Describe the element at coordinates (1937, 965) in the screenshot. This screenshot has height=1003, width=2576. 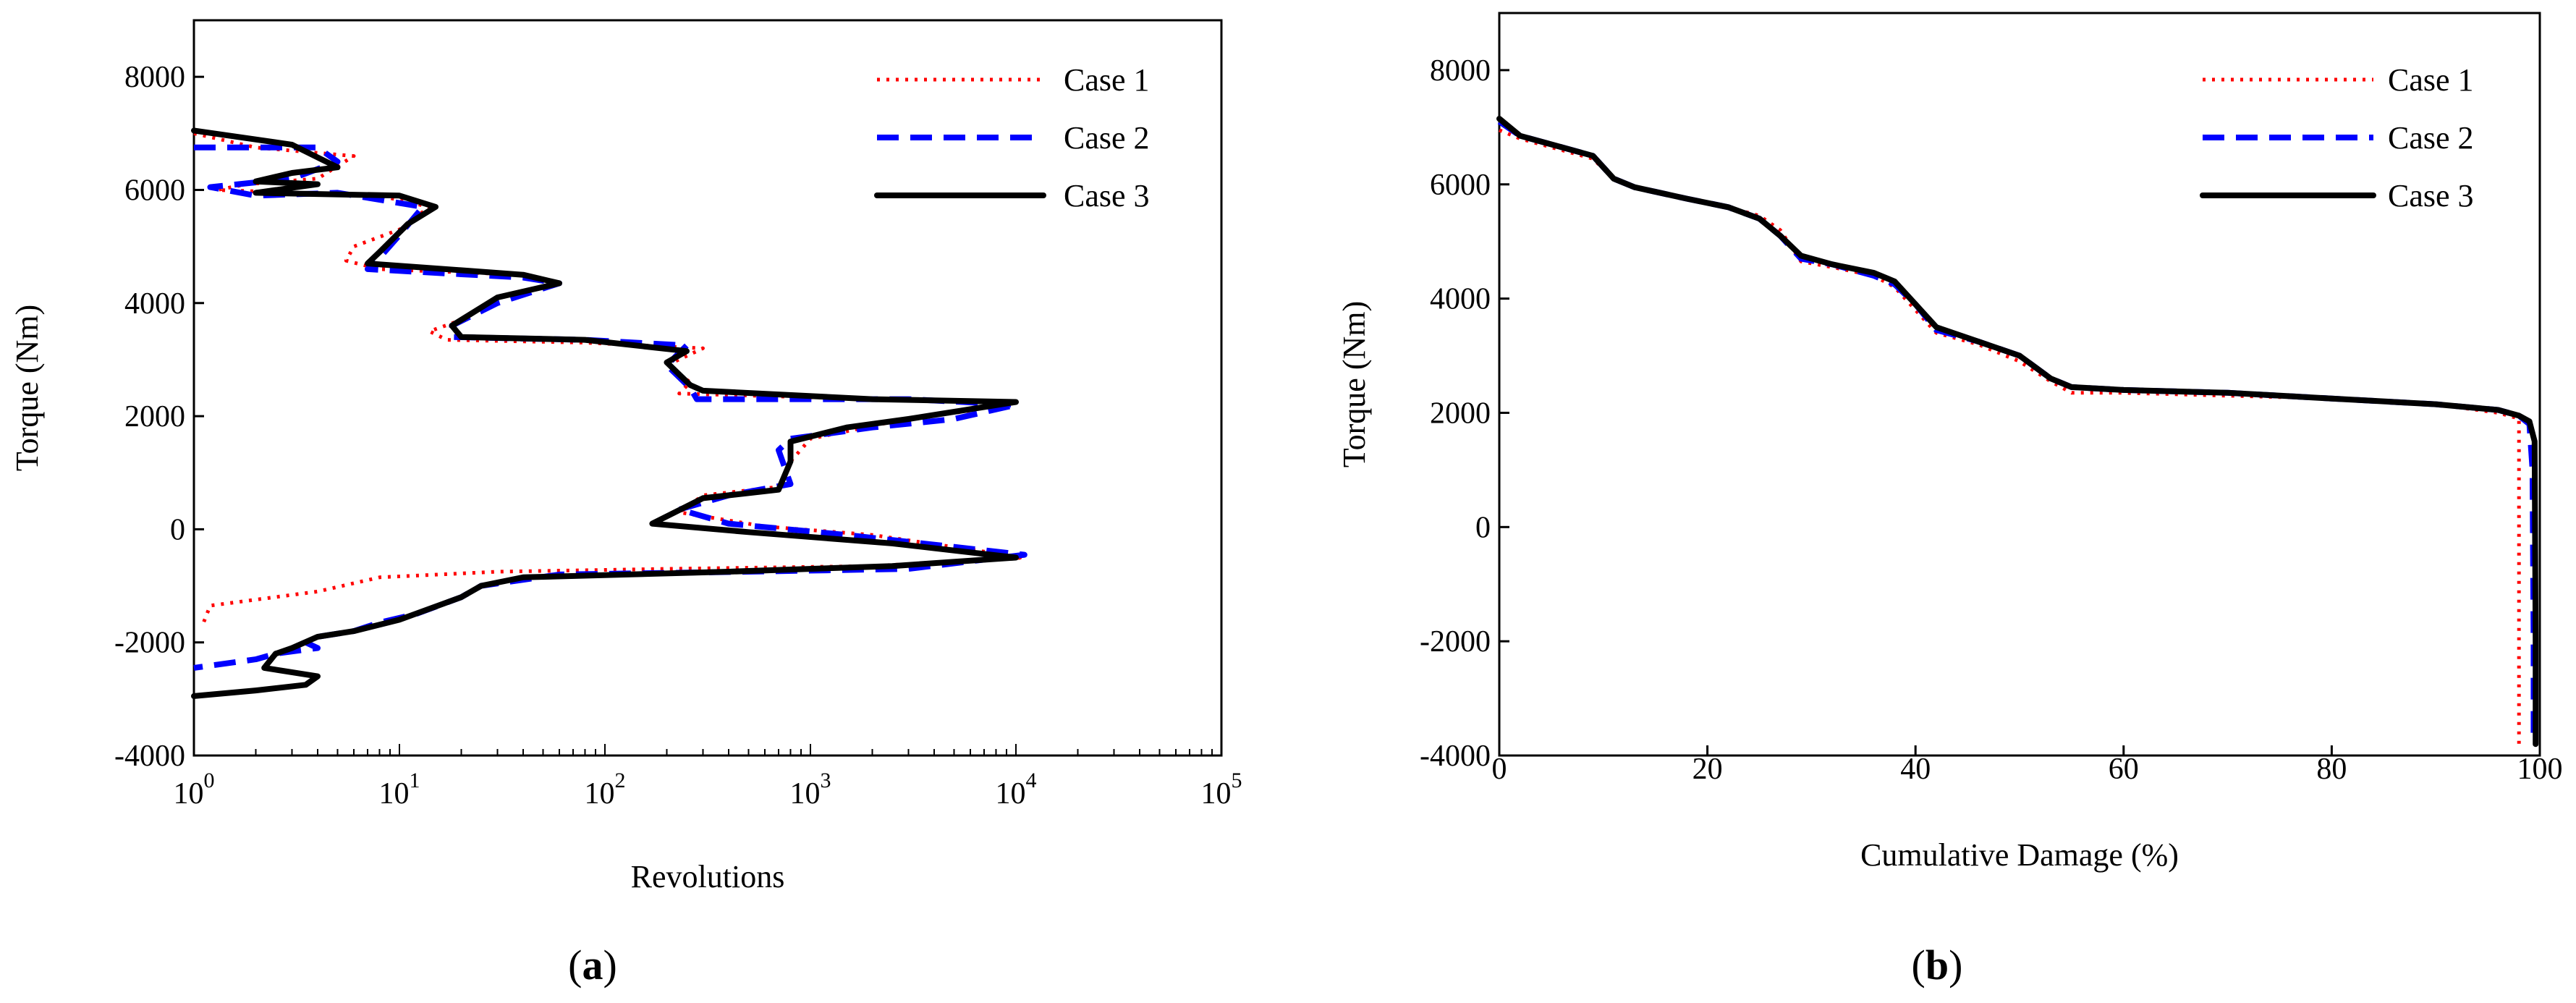
I see `panel-label-b: (b)` at that location.